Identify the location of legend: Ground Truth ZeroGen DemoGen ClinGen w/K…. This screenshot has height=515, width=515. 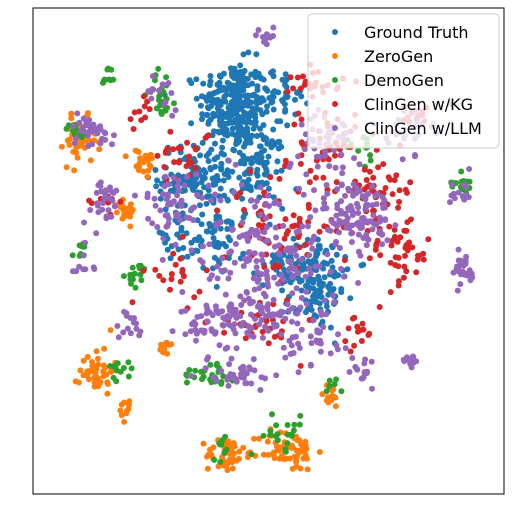
(403, 81).